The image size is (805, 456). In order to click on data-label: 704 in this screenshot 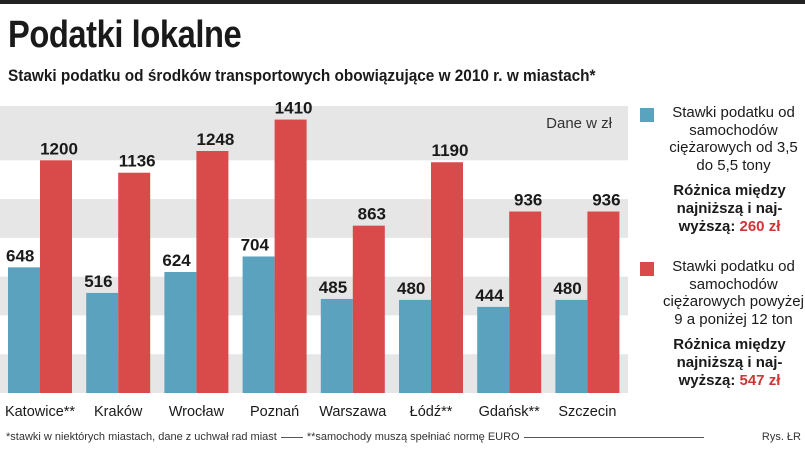, I will do `click(255, 244)`.